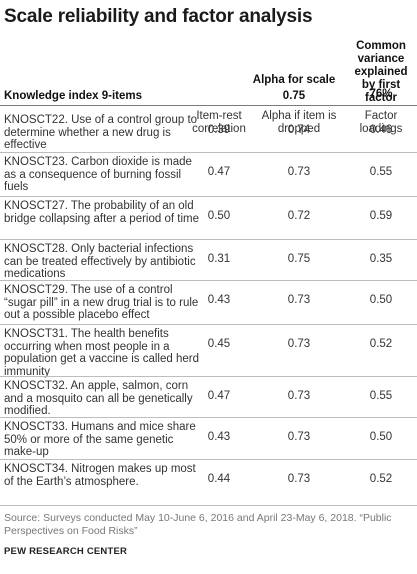 The image size is (417, 574). I want to click on item-rest-value: 0.31, so click(219, 259).